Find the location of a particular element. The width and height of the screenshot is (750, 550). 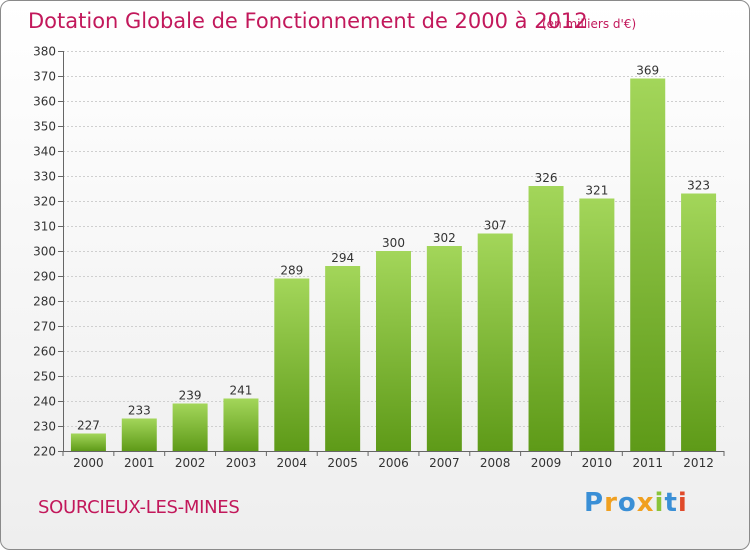

bar-value-label: 321 is located at coordinates (596, 191).